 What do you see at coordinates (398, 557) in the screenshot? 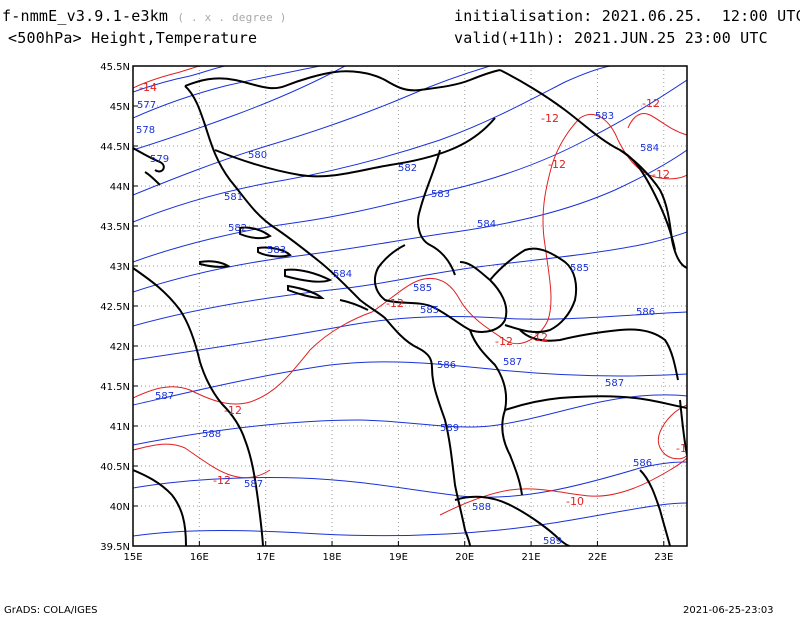
I see `lon-tick-label: 19E` at bounding box center [398, 557].